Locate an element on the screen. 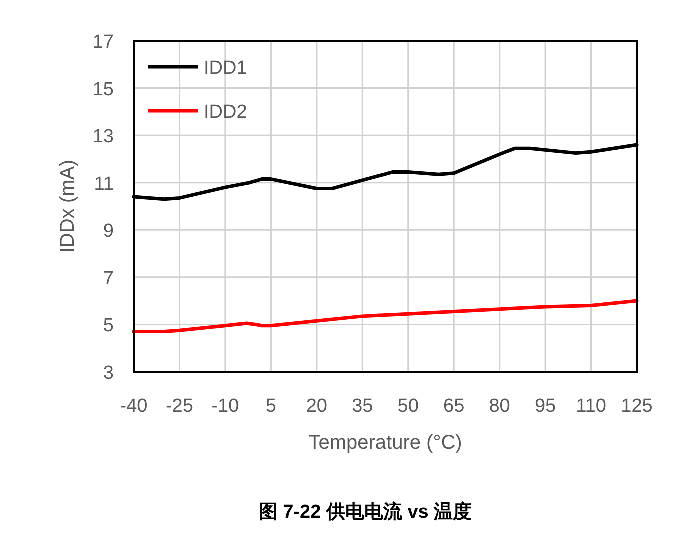  y-tick-label: 11 is located at coordinates (104, 184).